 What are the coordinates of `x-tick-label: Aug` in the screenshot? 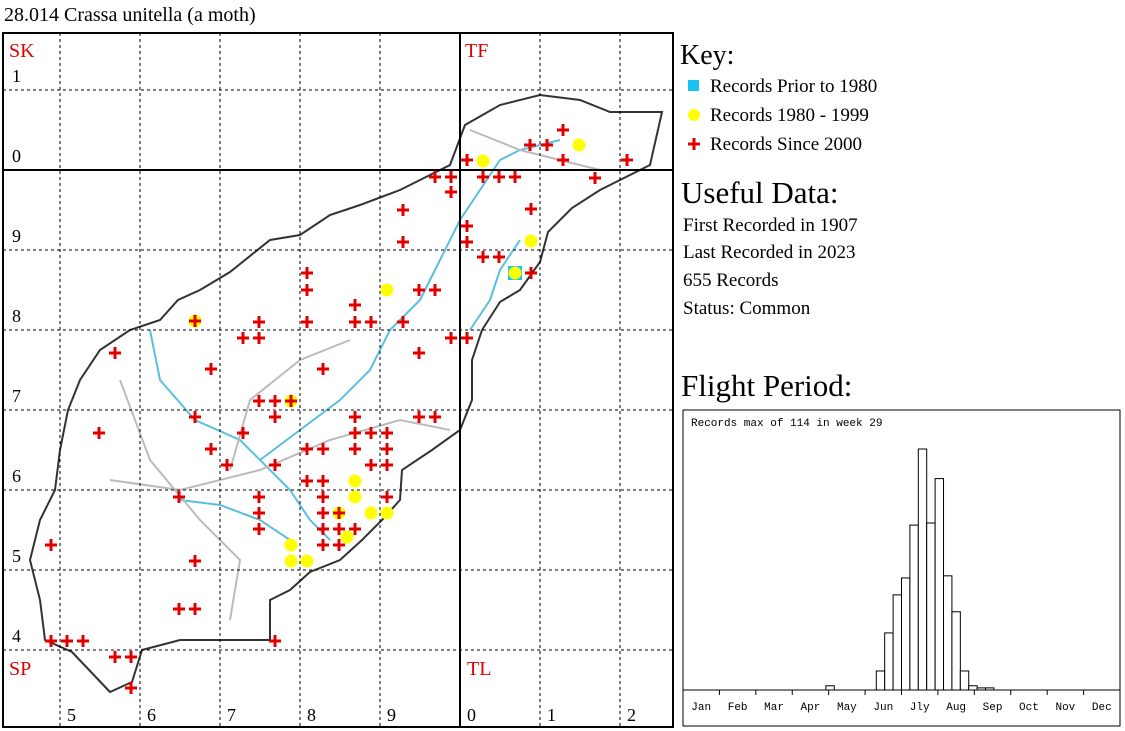 It's located at (956, 708).